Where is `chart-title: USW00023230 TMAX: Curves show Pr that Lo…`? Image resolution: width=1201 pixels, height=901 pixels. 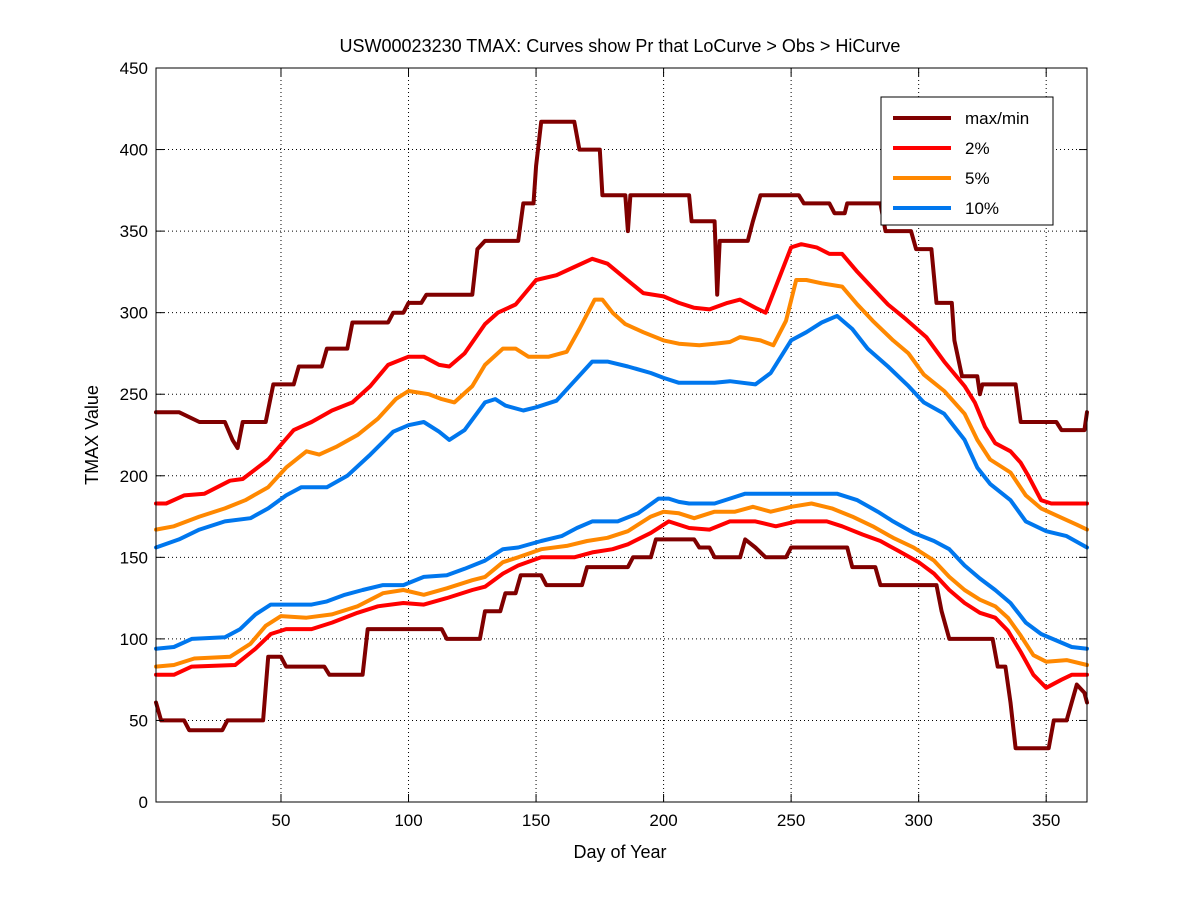 chart-title: USW00023230 TMAX: Curves show Pr that Lo… is located at coordinates (620, 46).